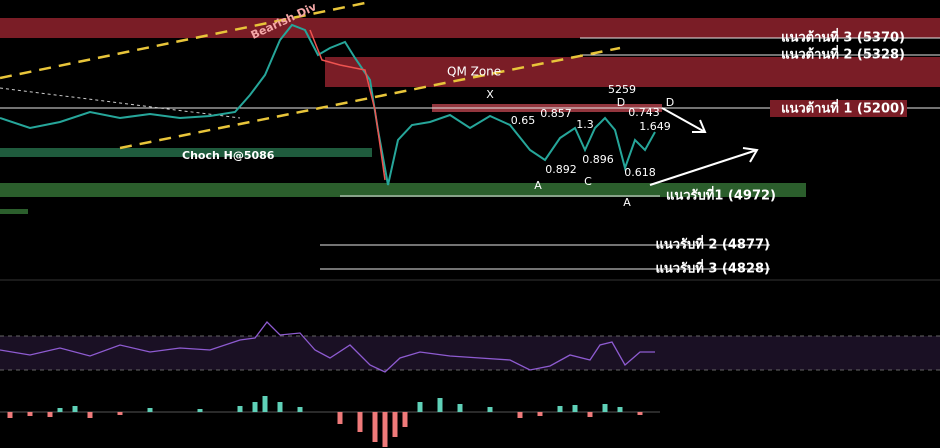 Image resolution: width=940 pixels, height=448 pixels. Describe the element at coordinates (632, 72) in the screenshot. I see `qm-zone-box` at that location.